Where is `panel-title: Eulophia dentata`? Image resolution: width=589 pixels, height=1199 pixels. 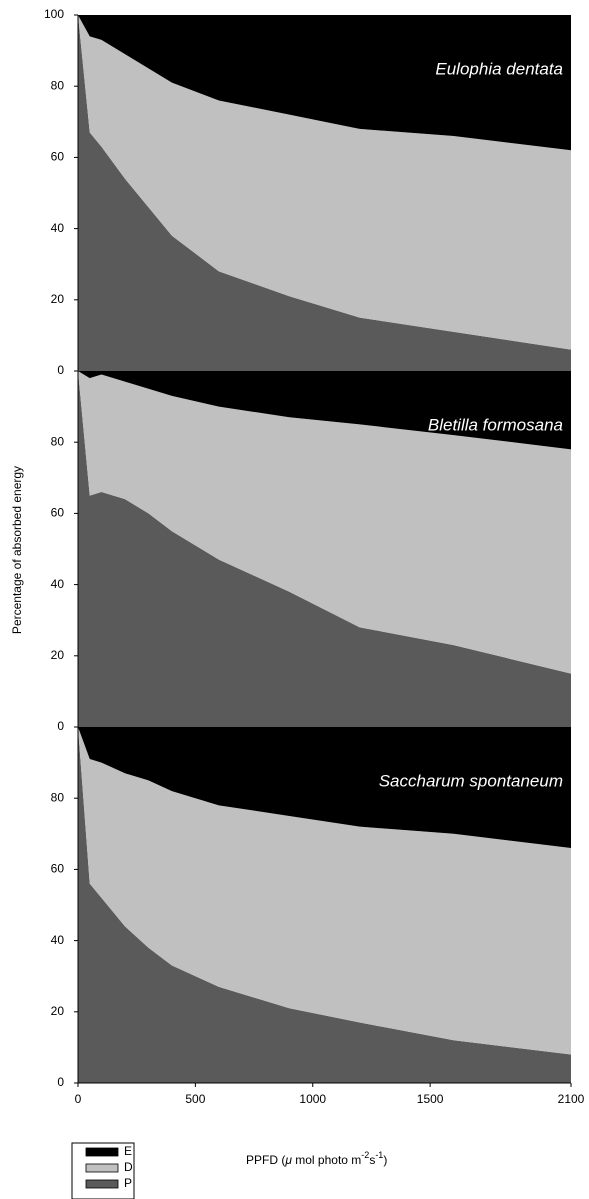
panel-title: Eulophia dentata is located at coordinates (499, 68).